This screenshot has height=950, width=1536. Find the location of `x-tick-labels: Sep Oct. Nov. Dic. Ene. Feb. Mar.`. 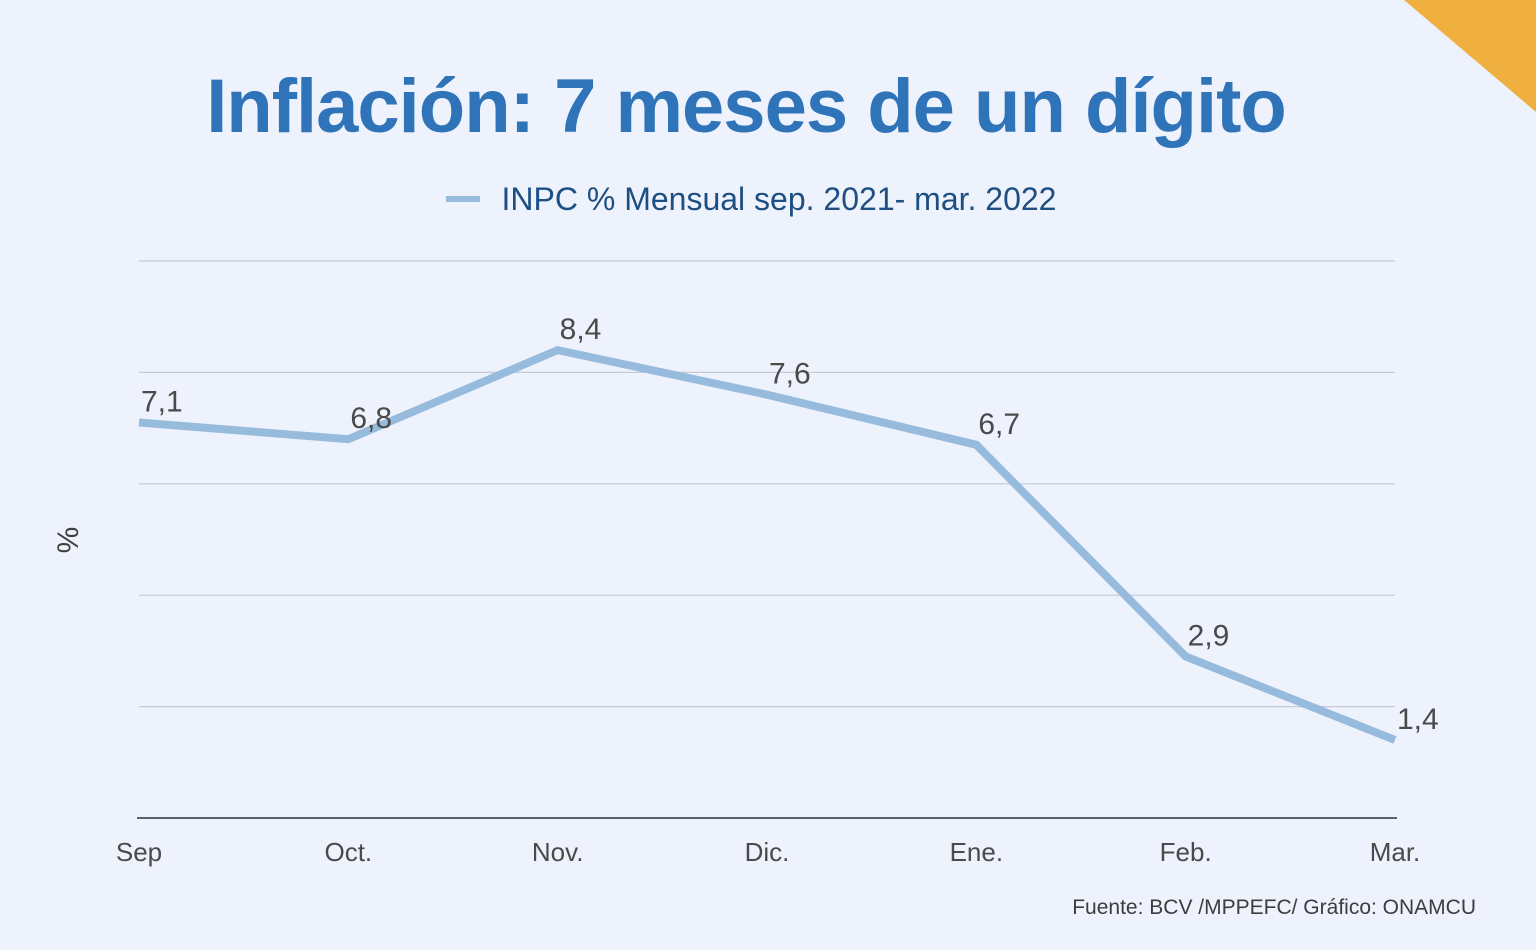

x-tick-labels: Sep Oct. Nov. Dic. Ene. Feb. Mar. is located at coordinates (768, 852).